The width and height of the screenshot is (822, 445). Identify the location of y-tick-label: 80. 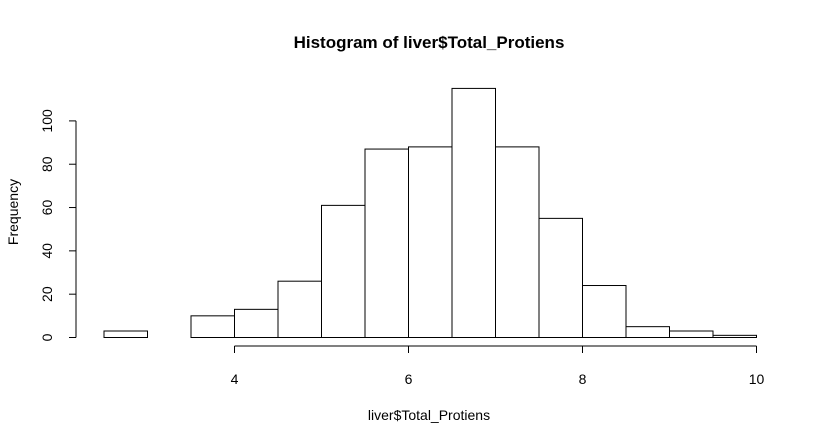
(47, 164).